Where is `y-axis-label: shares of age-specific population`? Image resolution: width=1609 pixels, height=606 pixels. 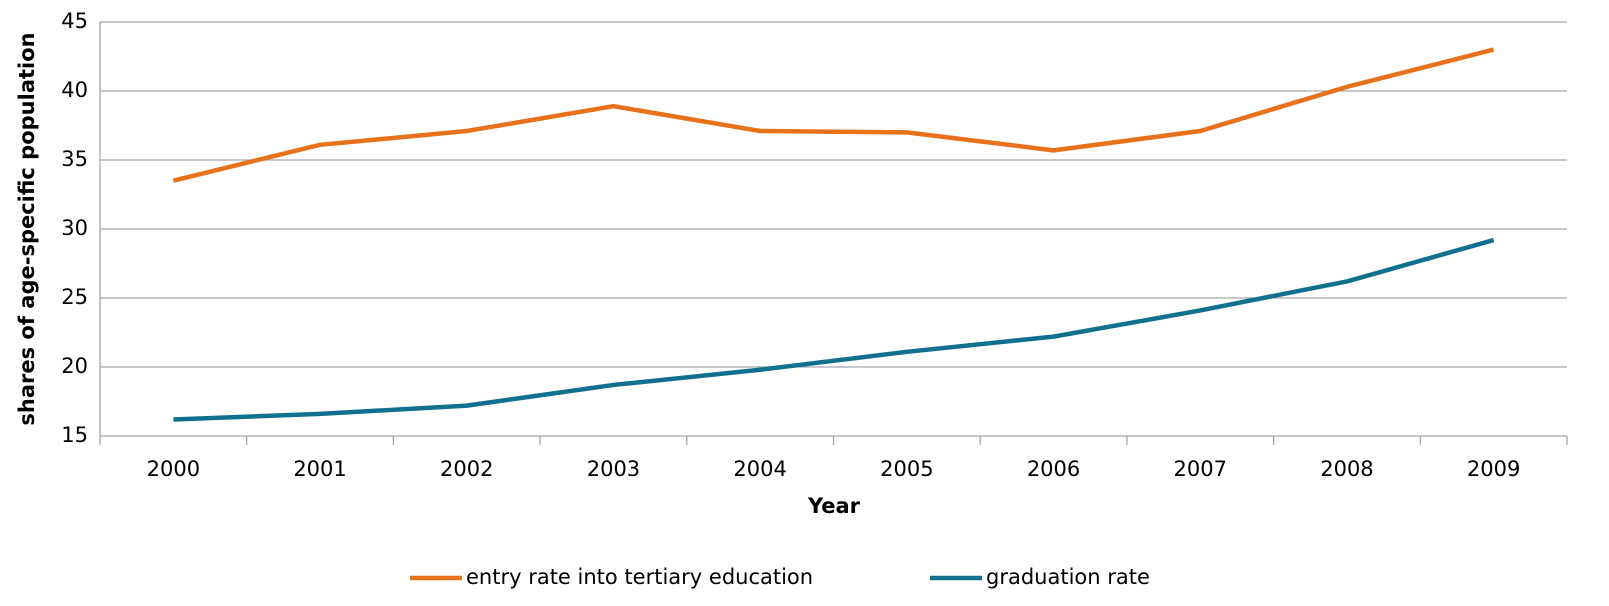 y-axis-label: shares of age-specific population is located at coordinates (27, 228).